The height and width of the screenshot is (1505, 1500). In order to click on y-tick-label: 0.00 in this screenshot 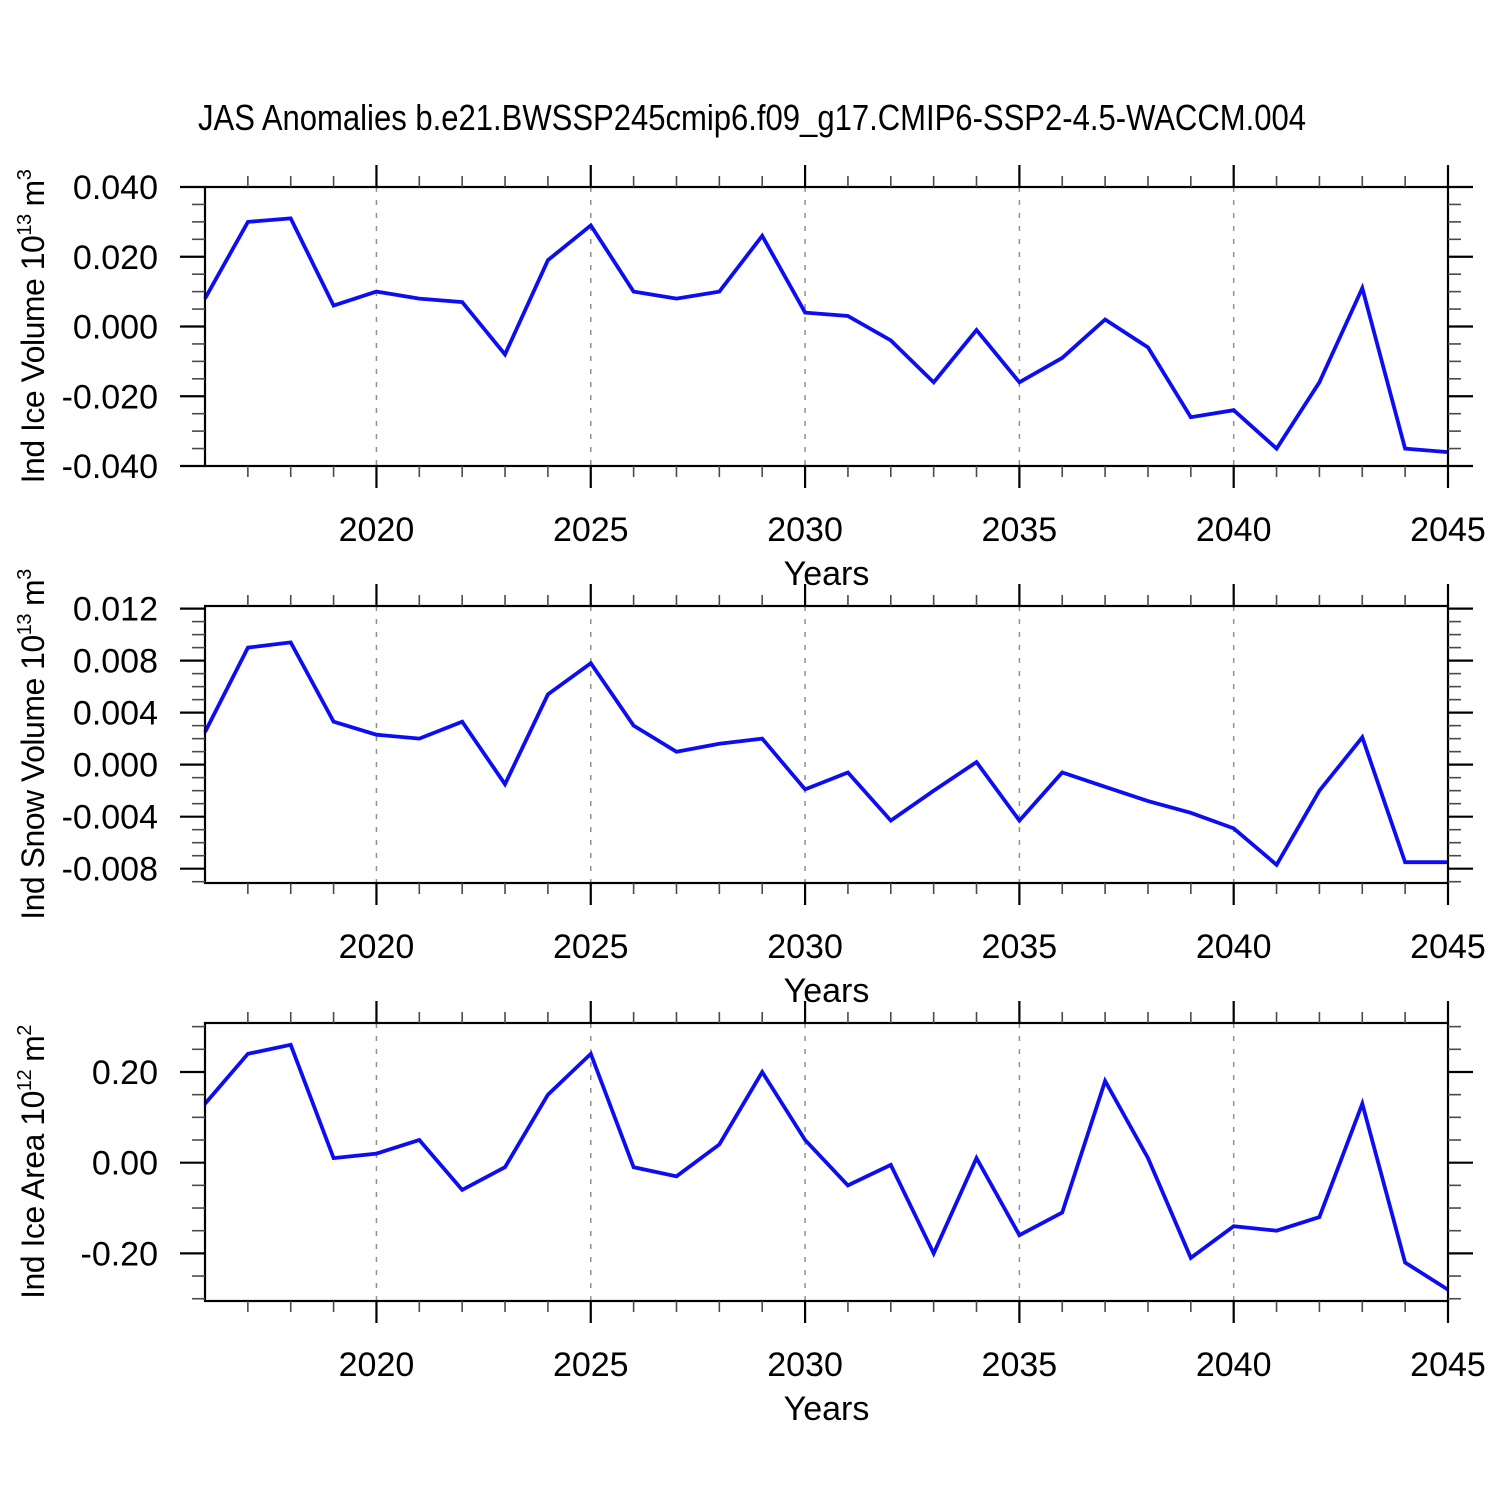, I will do `click(125, 1164)`.